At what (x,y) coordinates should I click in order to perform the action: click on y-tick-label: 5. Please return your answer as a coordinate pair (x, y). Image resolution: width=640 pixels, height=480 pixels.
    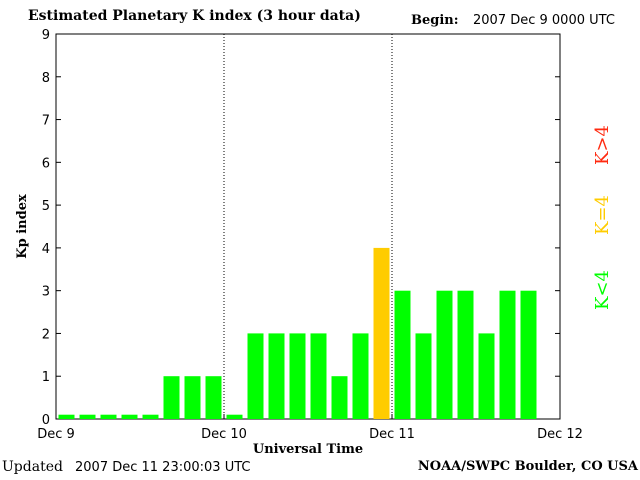
    Looking at the image, I should click on (46, 206).